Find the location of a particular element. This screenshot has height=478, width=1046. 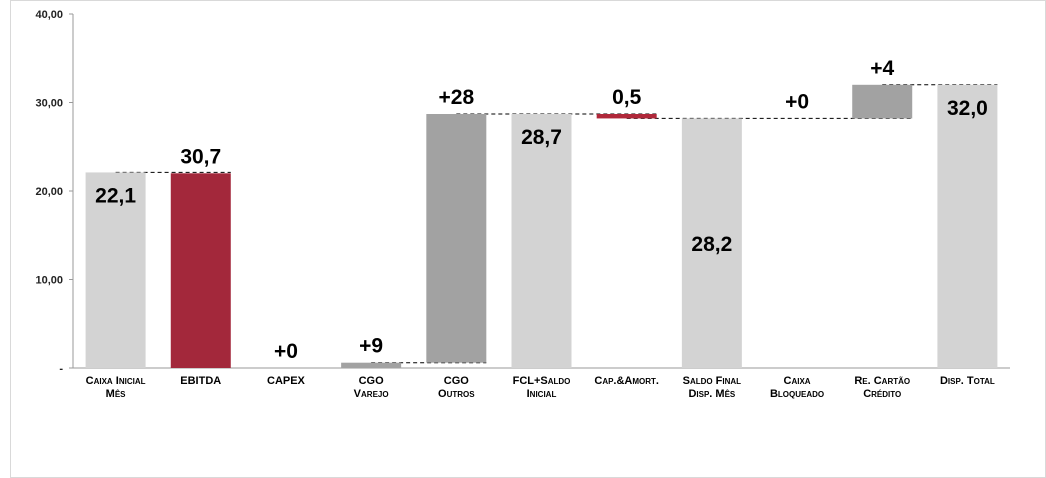

y-tick-label: 30,00 is located at coordinates (49, 104).